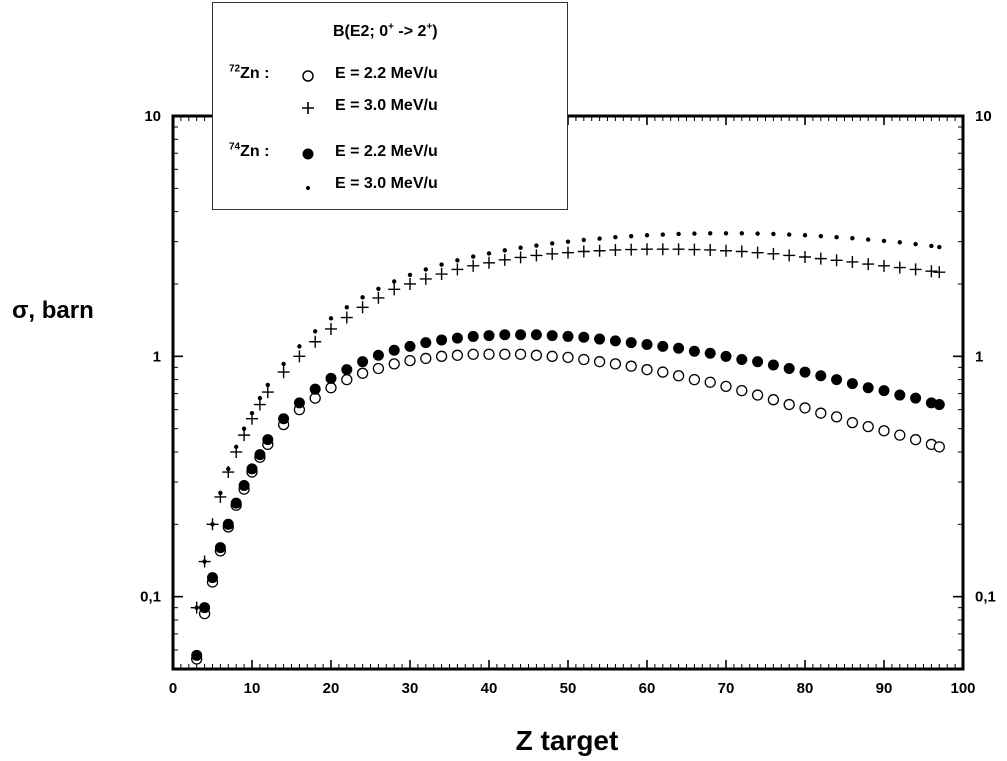  Describe the element at coordinates (410, 31) in the screenshot. I see `legend-title-mid: -> 2` at that location.